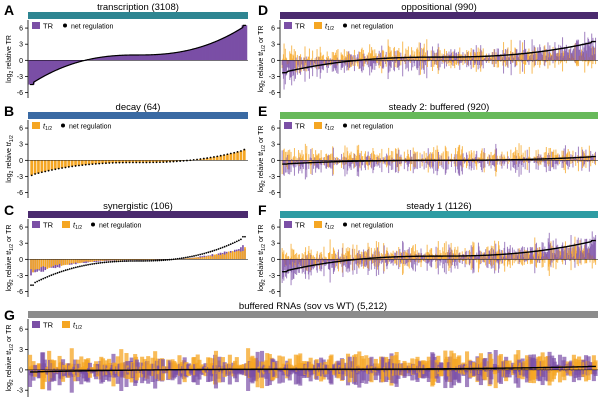 The image size is (600, 400). What do you see at coordinates (262, 111) in the screenshot?
I see `panel-letter: E` at bounding box center [262, 111].